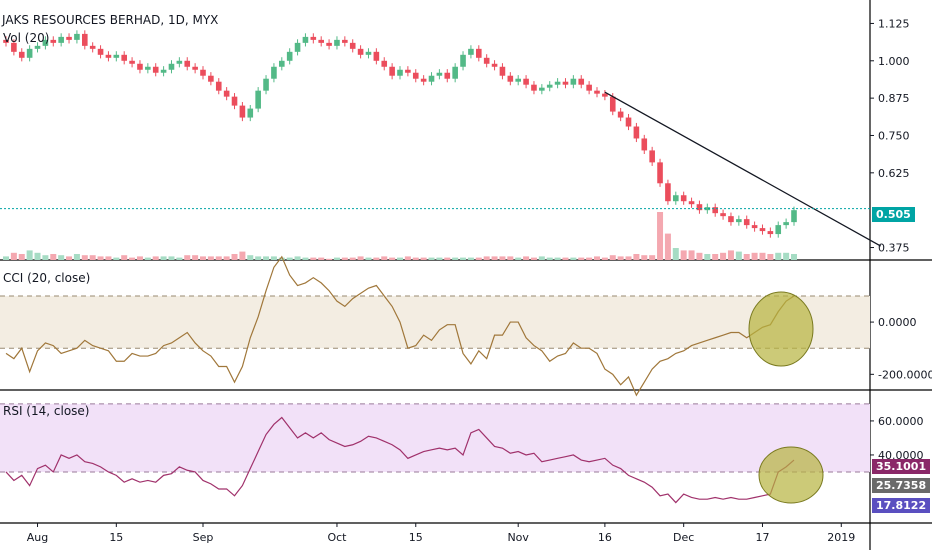  What do you see at coordinates (110, 20) in the screenshot?
I see `symbol-title: JAKS RESOURCES BERHAD, 1D, MYX` at bounding box center [110, 20].